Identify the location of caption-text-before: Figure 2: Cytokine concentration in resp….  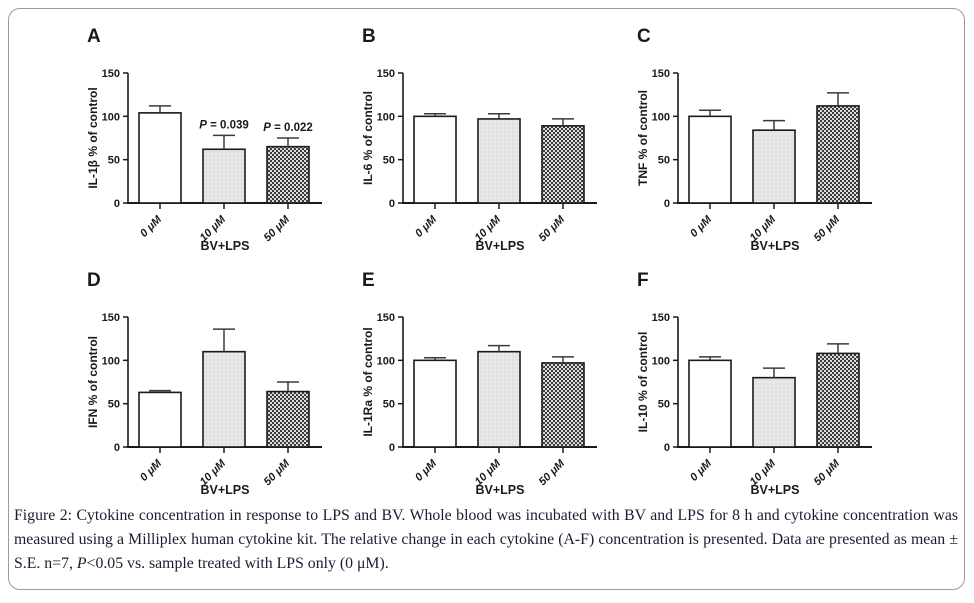
(486, 539).